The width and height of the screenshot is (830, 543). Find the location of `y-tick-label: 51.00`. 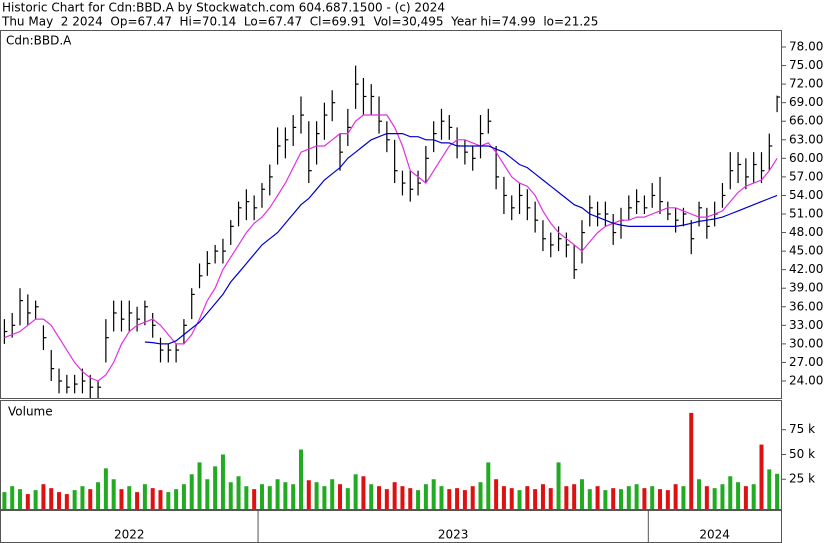

y-tick-label: 51.00 is located at coordinates (806, 214).